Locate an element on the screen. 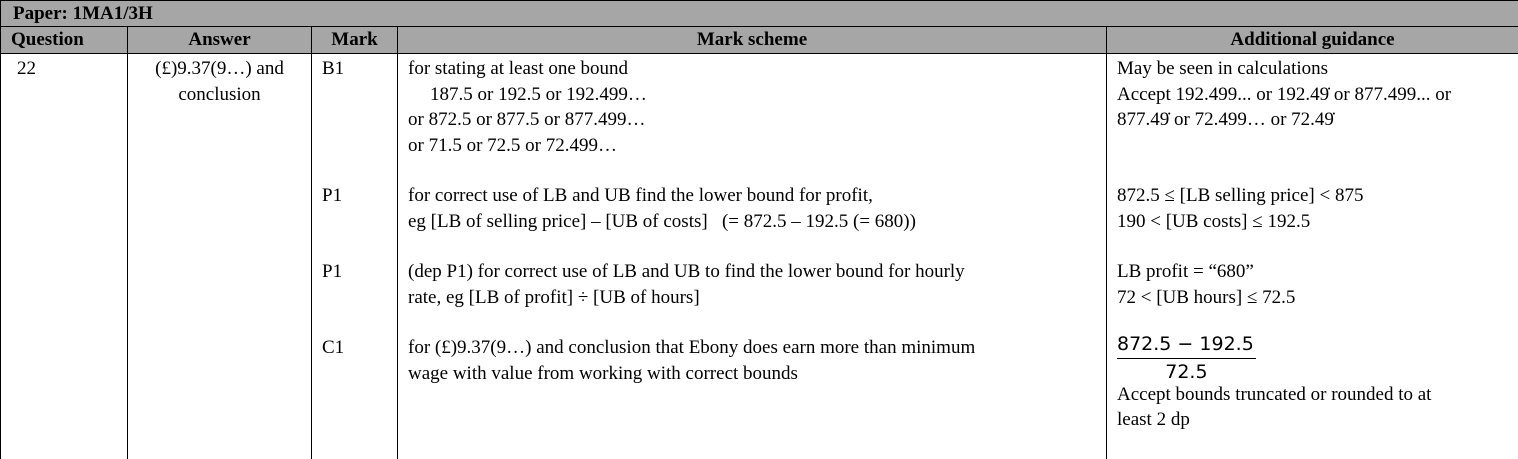  header-answer: Answer is located at coordinates (220, 40).